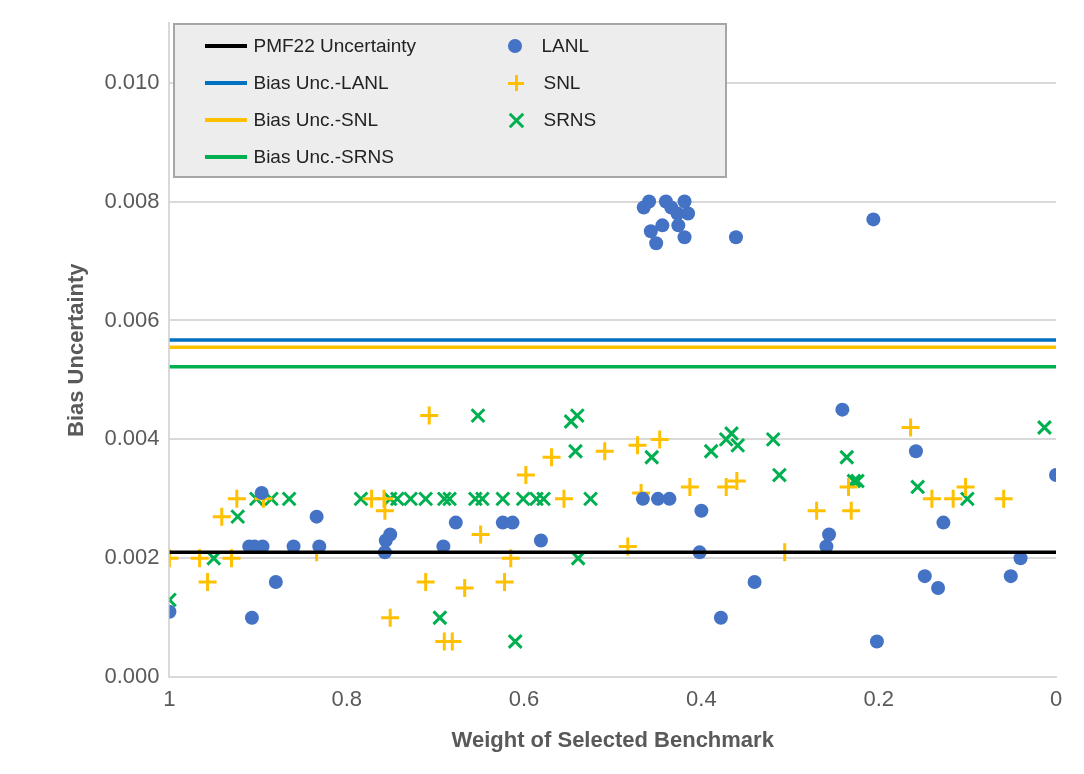  What do you see at coordinates (562, 83) in the screenshot?
I see `legend-label: SNL` at bounding box center [562, 83].